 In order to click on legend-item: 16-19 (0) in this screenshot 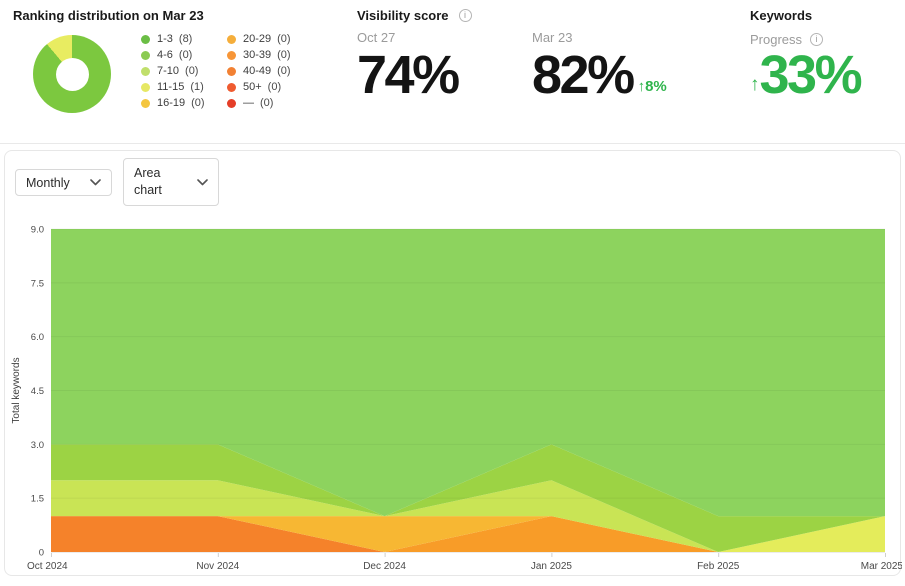, I will do `click(184, 103)`.